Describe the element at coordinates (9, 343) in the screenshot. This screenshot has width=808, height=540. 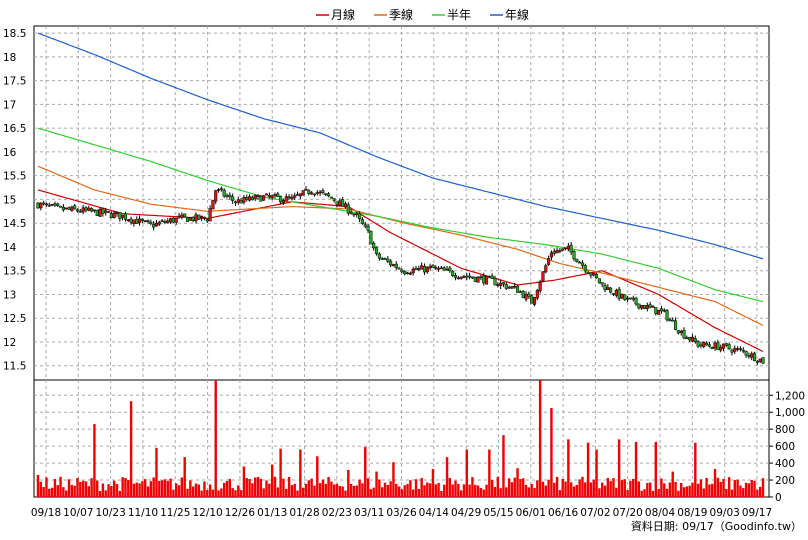
I see `price-tick-label: 12` at that location.